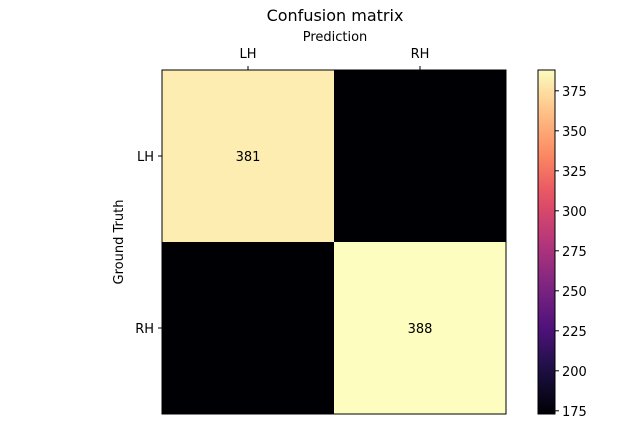 This screenshot has height=432, width=640. What do you see at coordinates (148, 243) in the screenshot?
I see `y-axis-ticks: LH RH` at bounding box center [148, 243].